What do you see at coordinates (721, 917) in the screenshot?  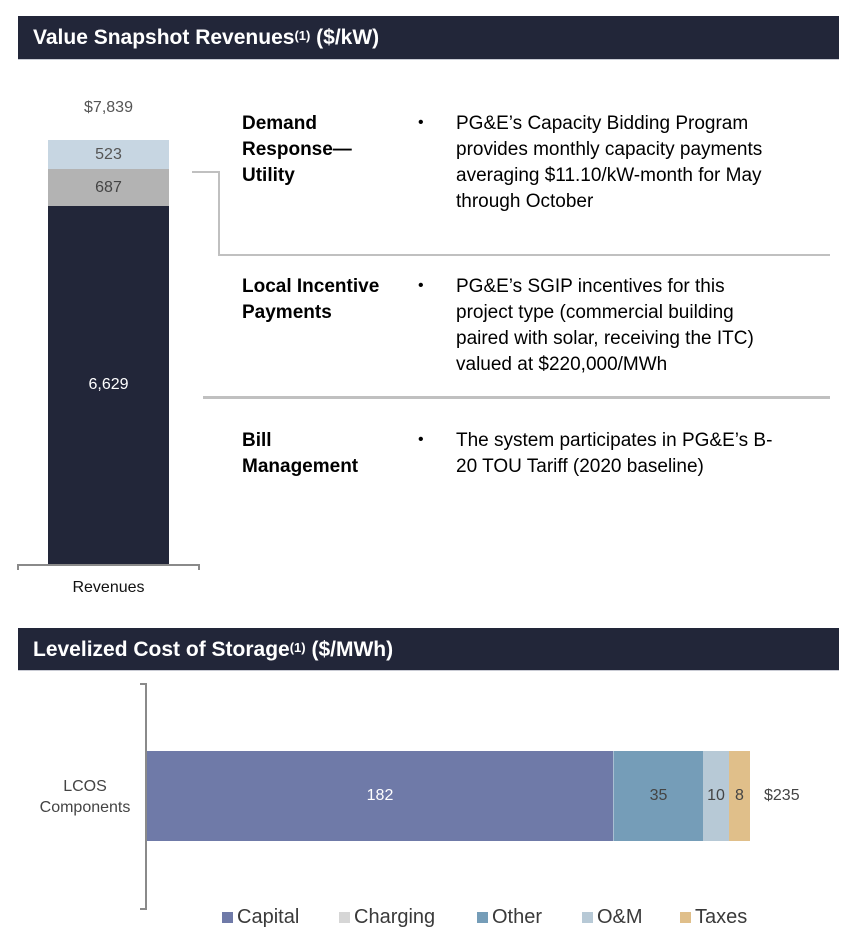 I see `legend-label: Taxes` at bounding box center [721, 917].